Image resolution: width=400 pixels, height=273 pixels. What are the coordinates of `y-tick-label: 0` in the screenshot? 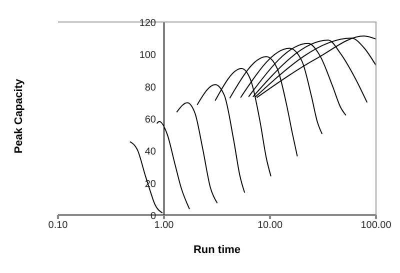 It's located at (153, 216).